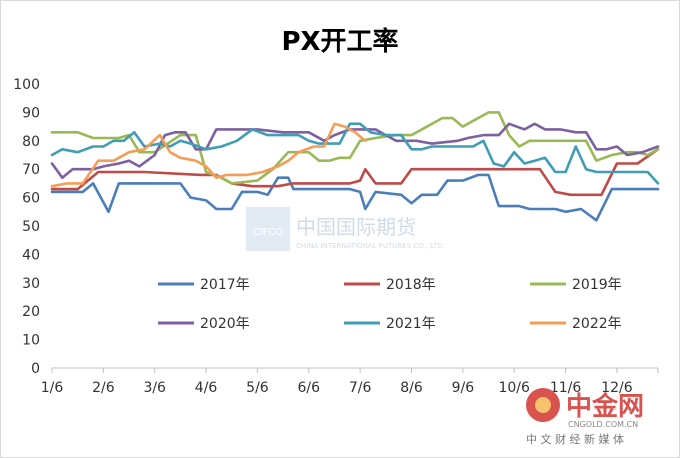 The width and height of the screenshot is (680, 458). I want to click on x-tick-label: 2/6, so click(103, 388).